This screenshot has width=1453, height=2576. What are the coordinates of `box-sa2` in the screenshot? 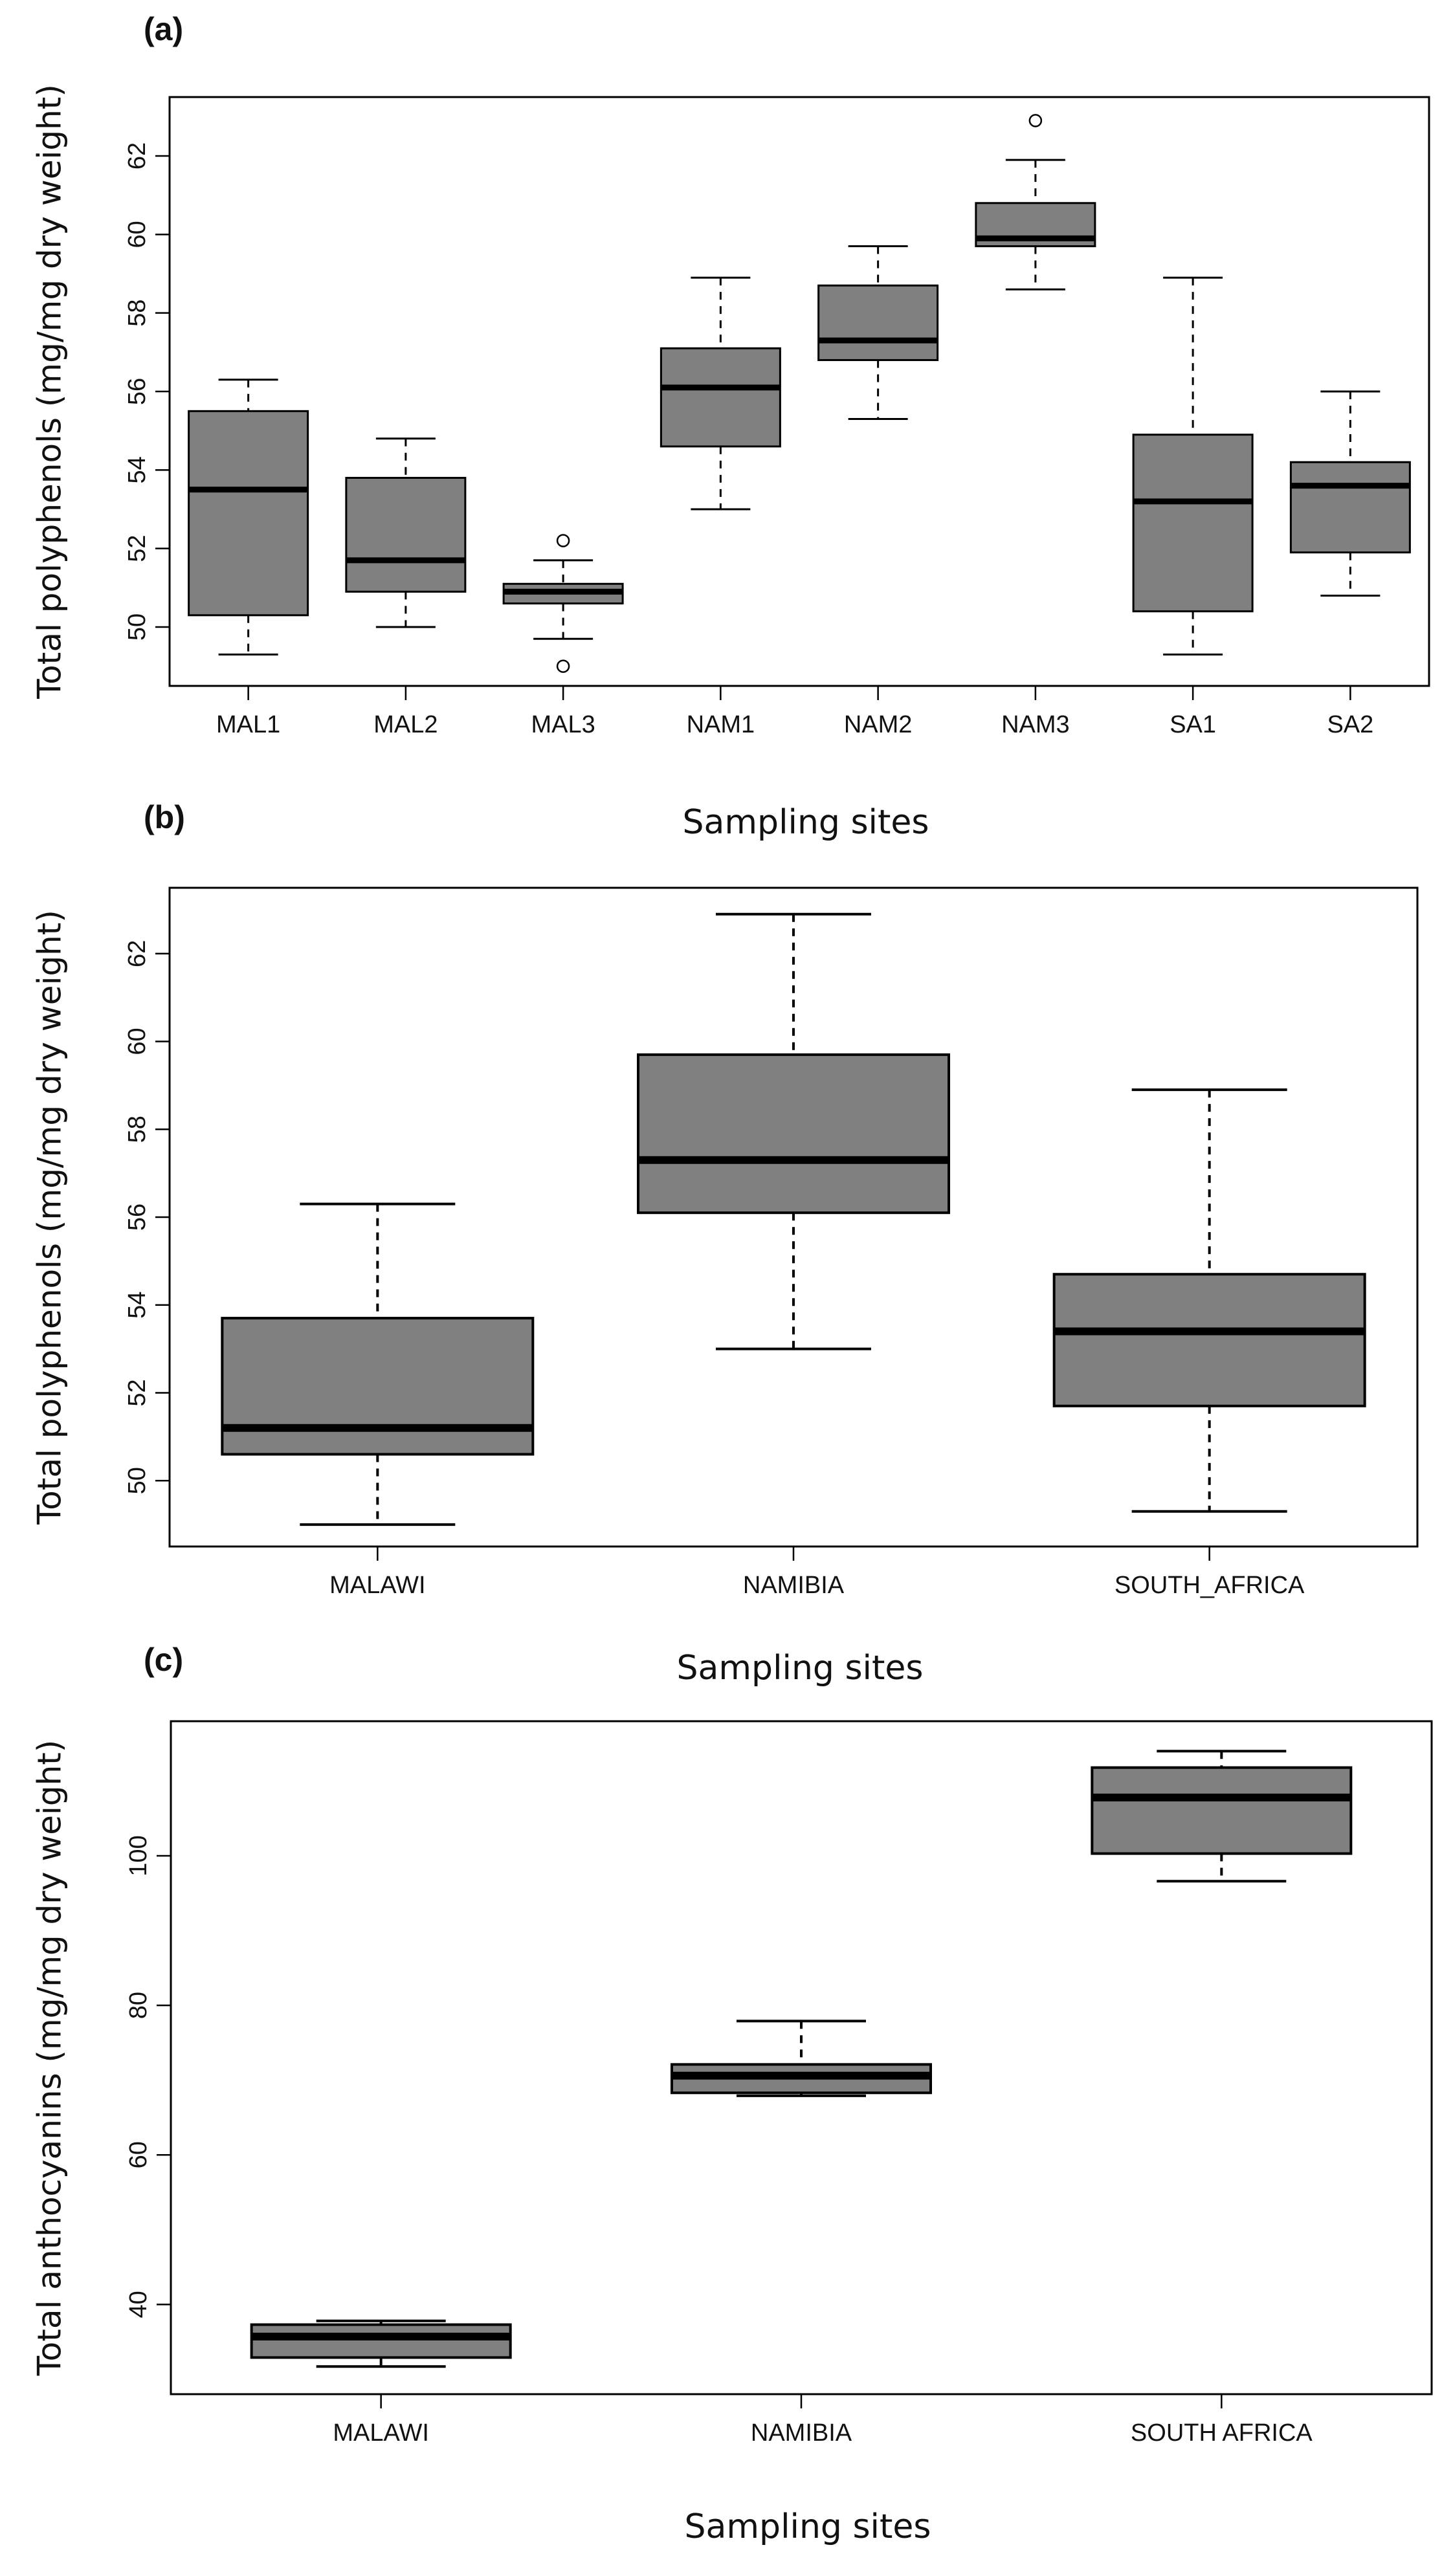 It's located at (1350, 494).